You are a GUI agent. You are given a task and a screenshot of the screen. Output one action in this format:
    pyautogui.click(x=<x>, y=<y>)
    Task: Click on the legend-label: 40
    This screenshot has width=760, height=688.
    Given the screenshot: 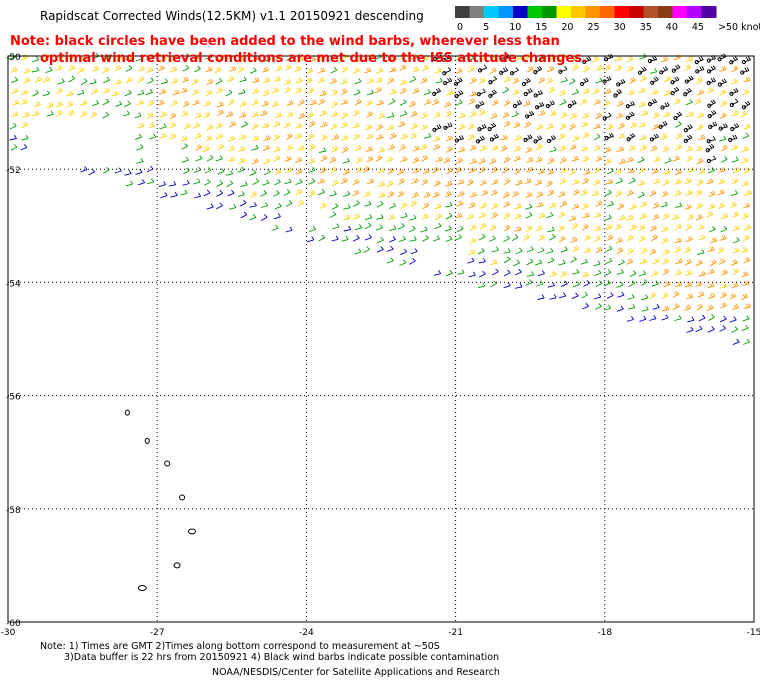 What is the action you would take?
    pyautogui.click(x=672, y=27)
    